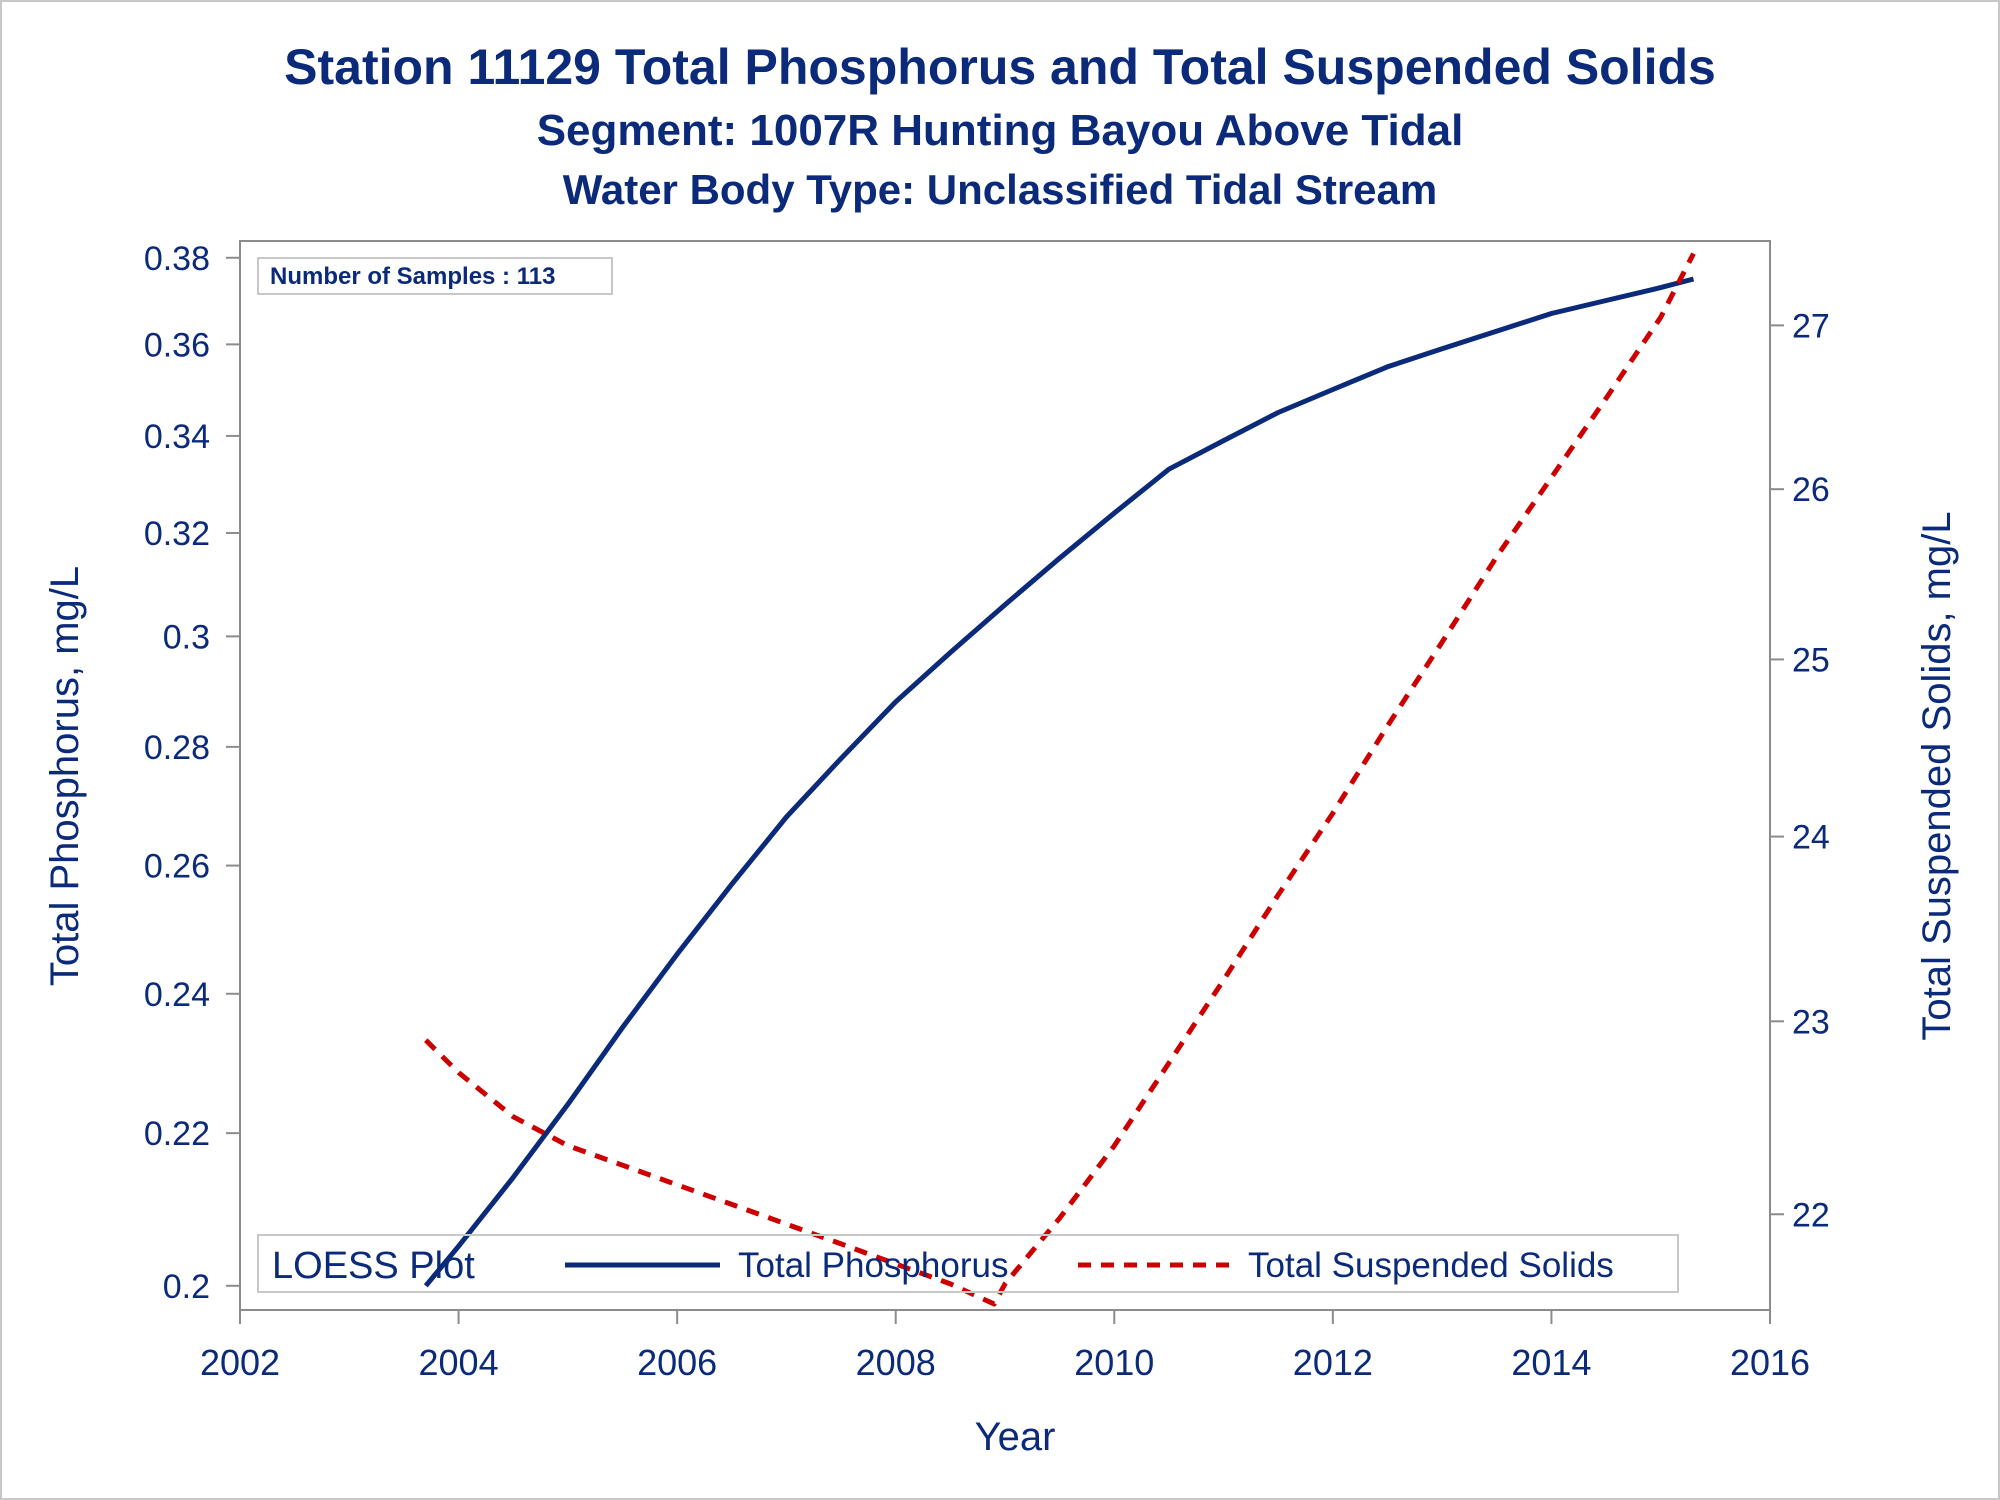 This screenshot has width=2000, height=1500. I want to click on y-right-tick-label: 25, so click(1811, 660).